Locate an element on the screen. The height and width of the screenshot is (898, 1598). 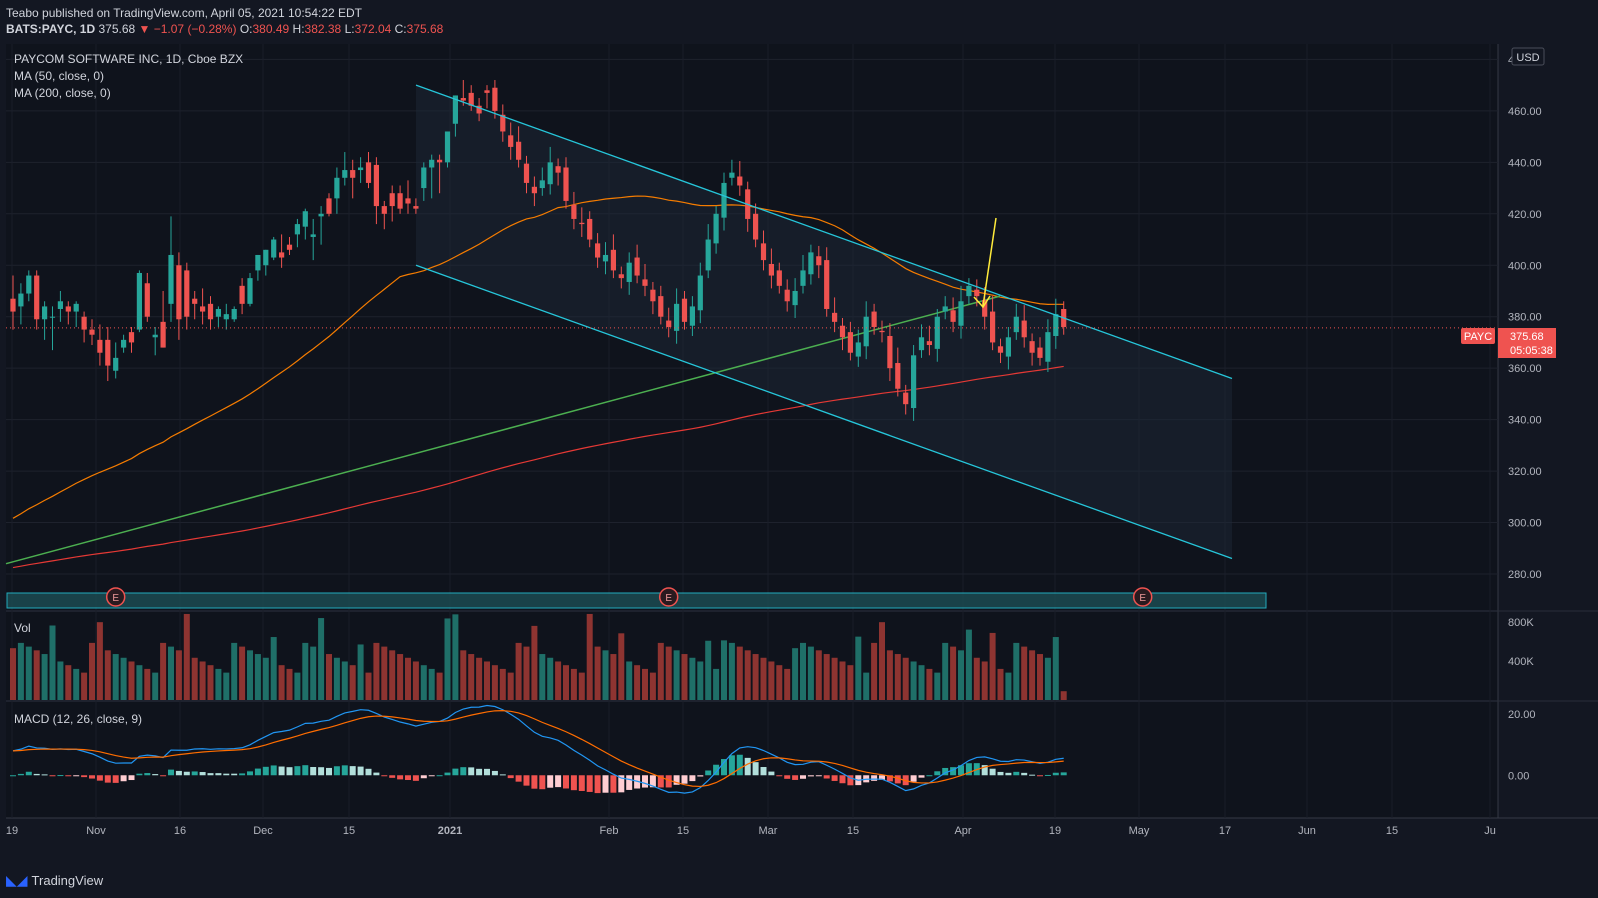
tradingview-brand: ◣◢ TradingView is located at coordinates (54, 880).